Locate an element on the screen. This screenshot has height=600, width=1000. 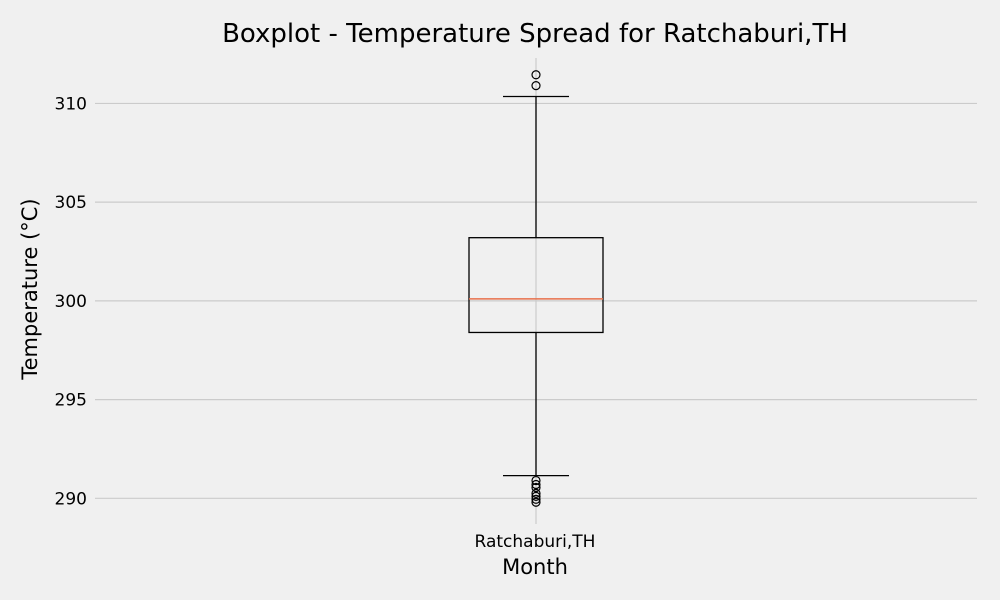
y-tick-label: 295 is located at coordinates (71, 401).